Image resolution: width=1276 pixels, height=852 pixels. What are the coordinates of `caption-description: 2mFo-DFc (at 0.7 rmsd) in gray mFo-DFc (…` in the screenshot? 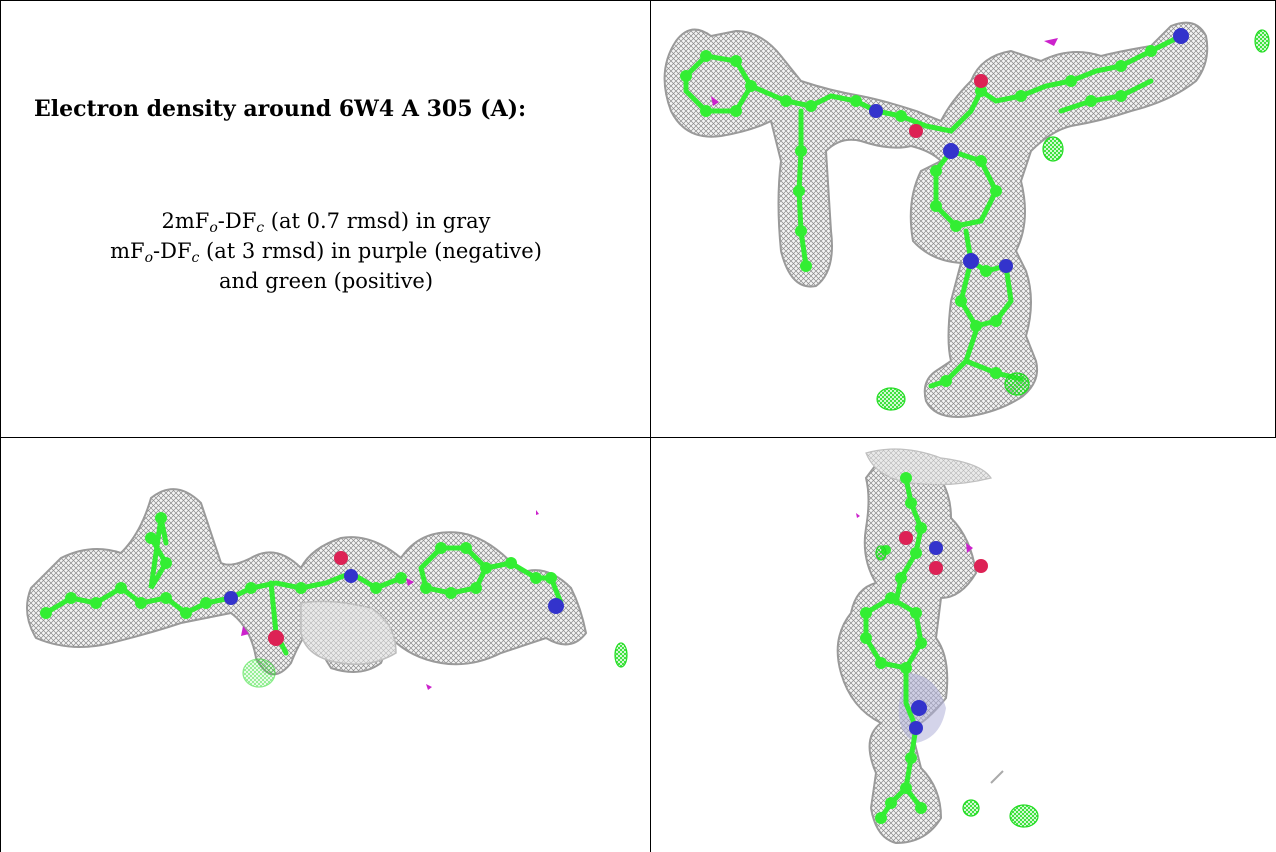 It's located at (325, 251).